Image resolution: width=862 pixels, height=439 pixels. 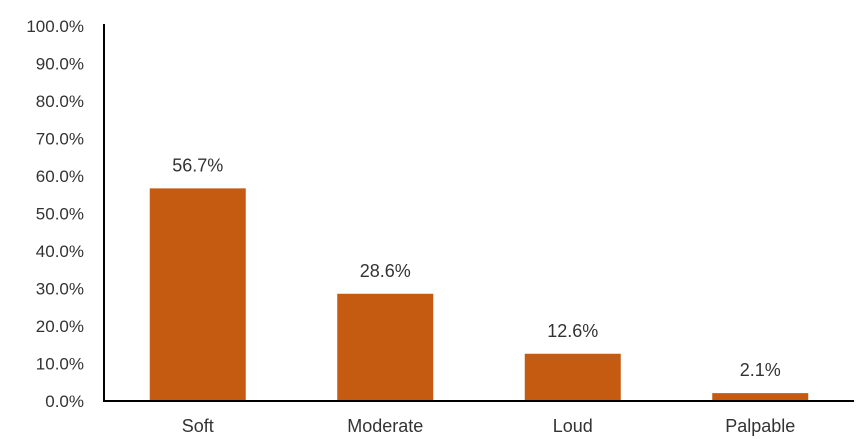 I want to click on y-tick-label: 60.0%, so click(x=60, y=176).